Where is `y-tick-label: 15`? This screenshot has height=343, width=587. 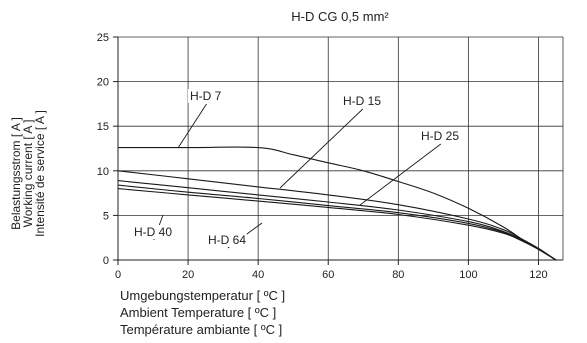 y-tick-label: 15 is located at coordinates (103, 127).